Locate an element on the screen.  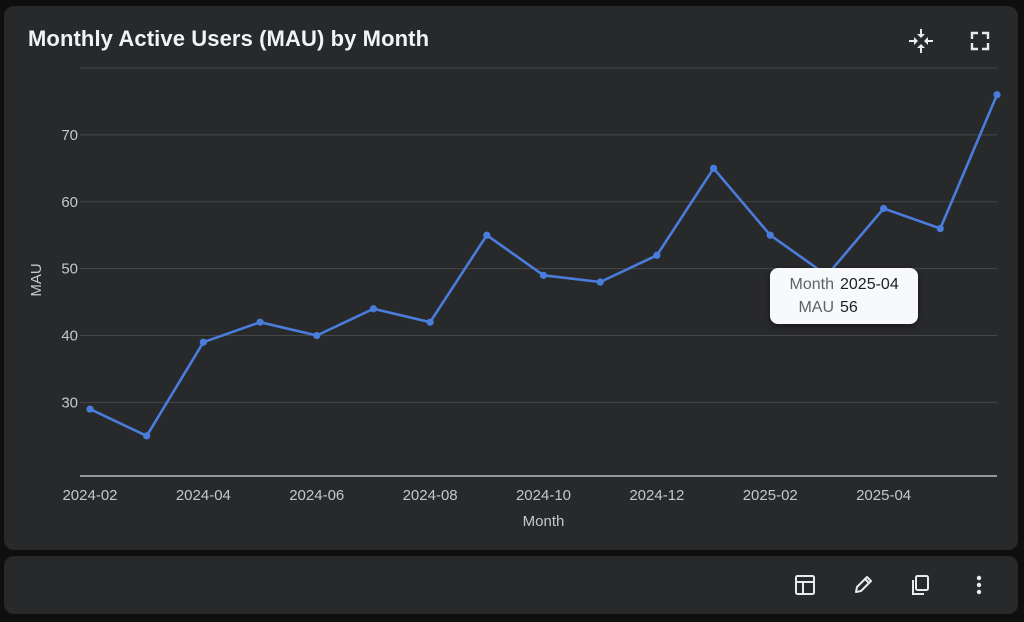
x-tick-label: 2024-02 is located at coordinates (89, 495).